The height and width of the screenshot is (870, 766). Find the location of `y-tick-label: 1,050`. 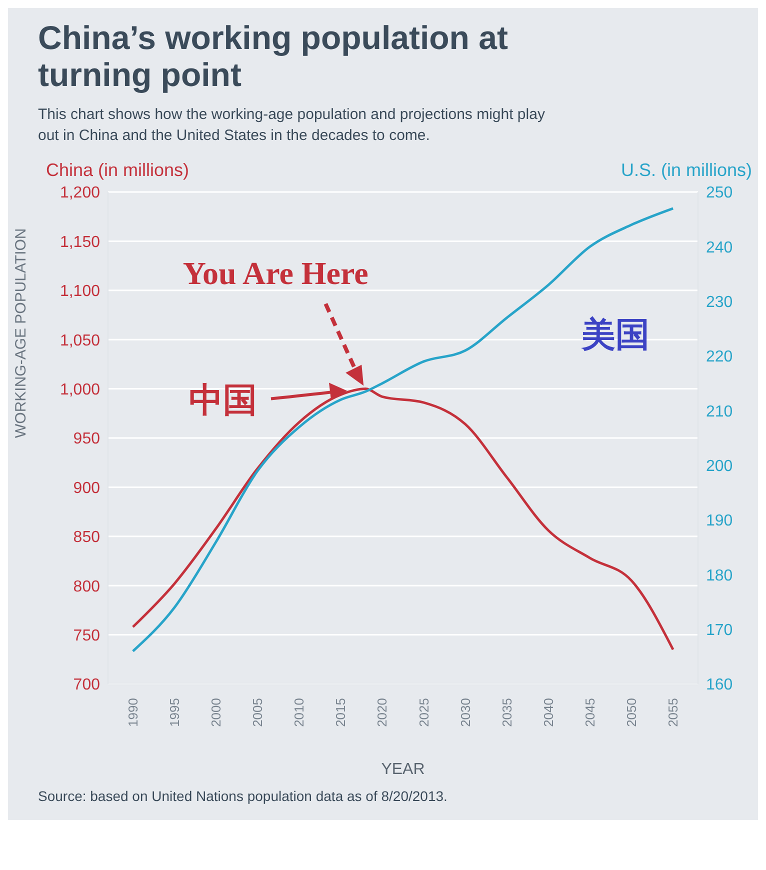

y-tick-label: 1,050 is located at coordinates (80, 341).